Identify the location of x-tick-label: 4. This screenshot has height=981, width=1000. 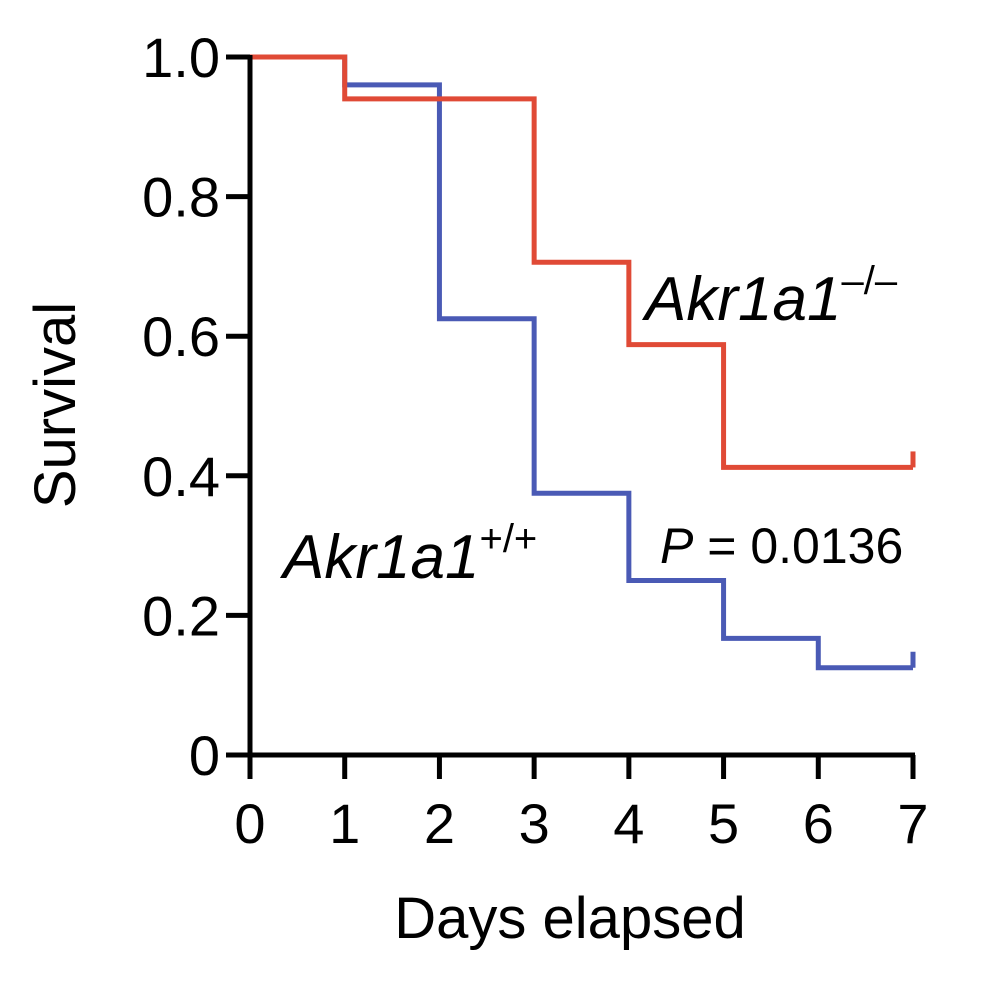
(628, 823).